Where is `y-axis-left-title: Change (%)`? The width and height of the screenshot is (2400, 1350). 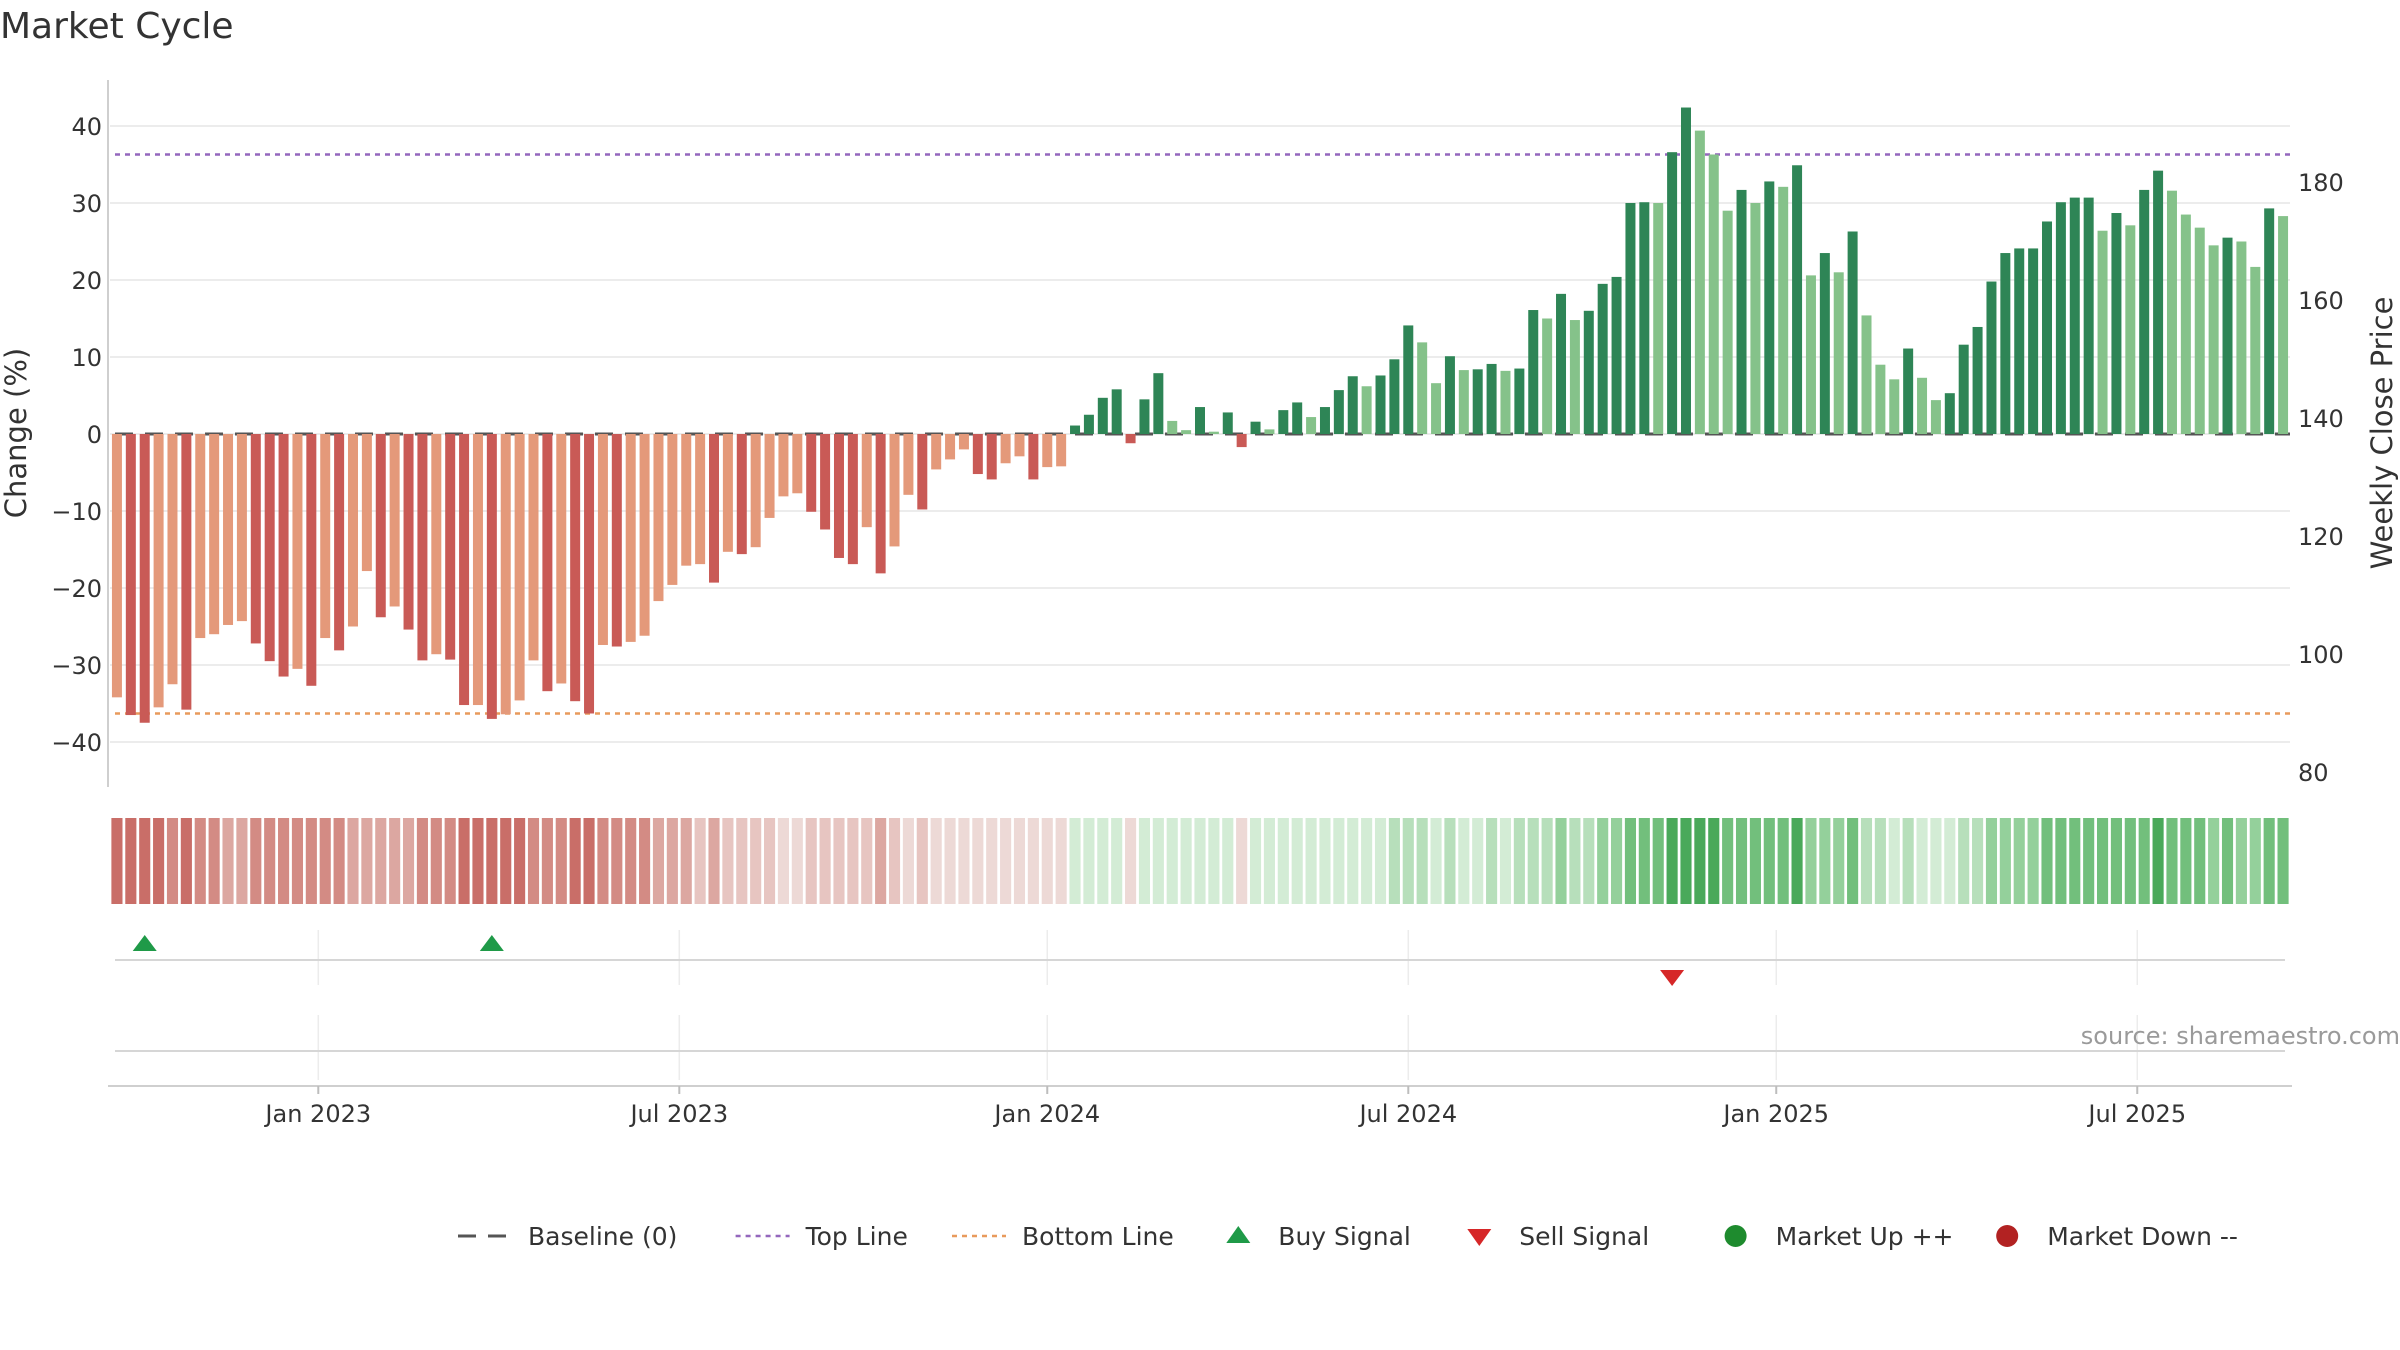 y-axis-left-title: Change (%) is located at coordinates (16, 433).